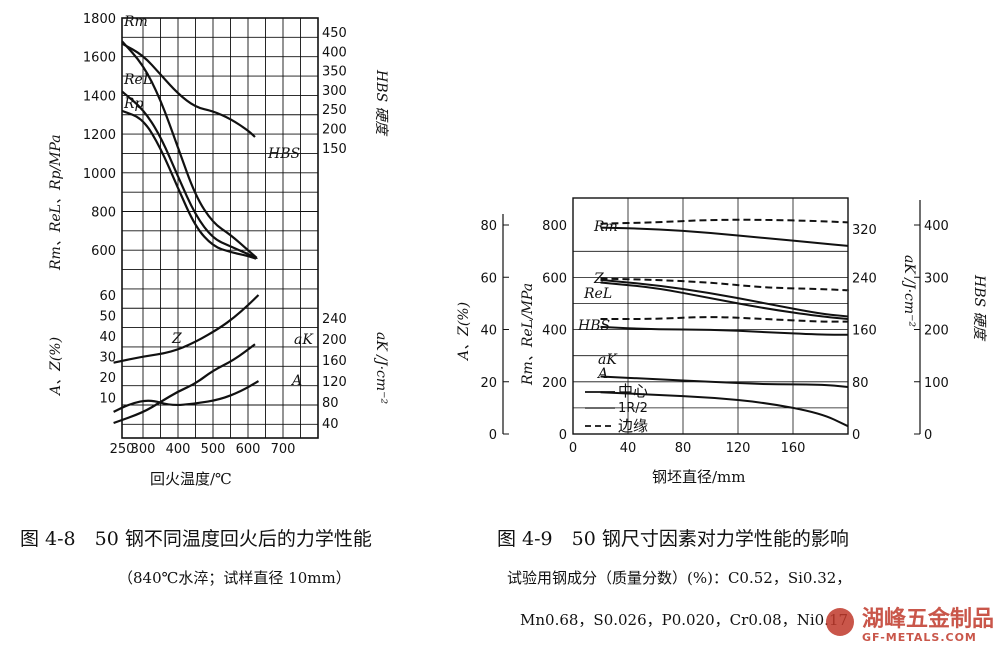 This screenshot has height=648, width=1000. What do you see at coordinates (909, 291) in the screenshot?
I see `fig9-axis-label-ak: aK /J·cm⁻²` at bounding box center [909, 291].